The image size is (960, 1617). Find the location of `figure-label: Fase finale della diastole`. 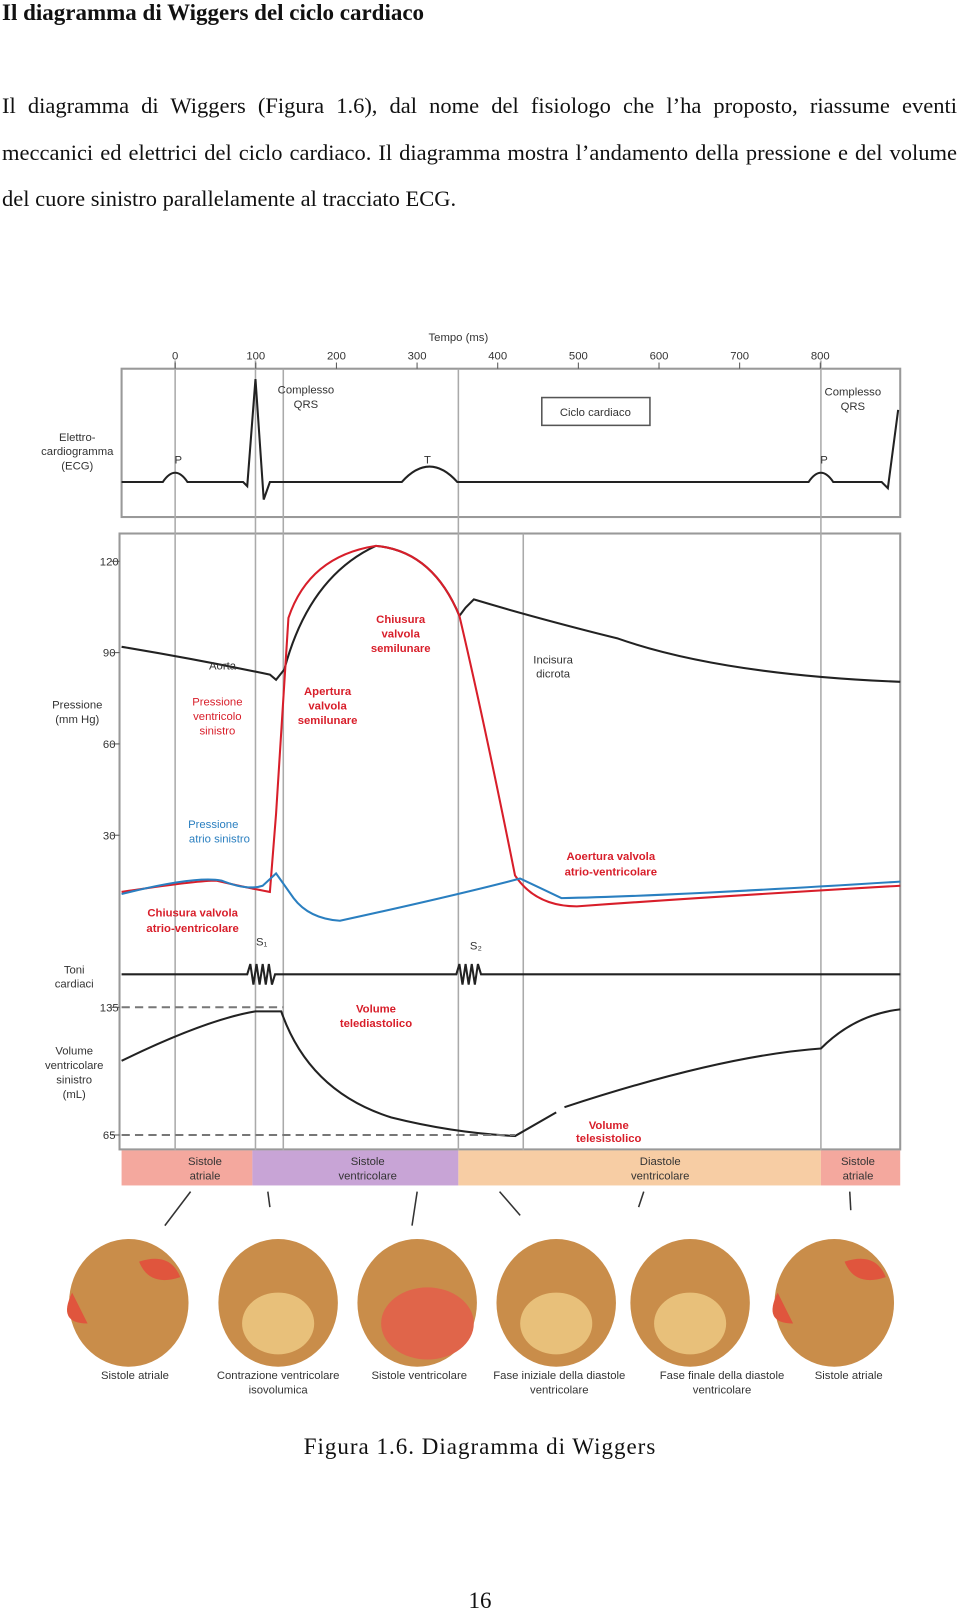

figure-label: Fase finale della diastole is located at coordinates (722, 1376).